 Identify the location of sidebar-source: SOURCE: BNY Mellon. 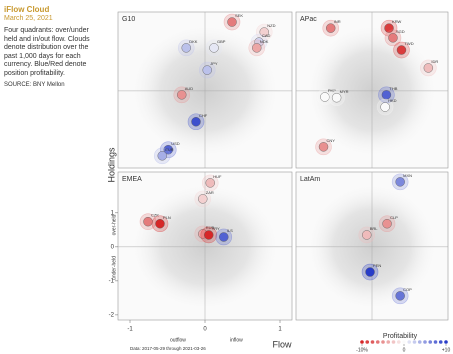
(34, 85).